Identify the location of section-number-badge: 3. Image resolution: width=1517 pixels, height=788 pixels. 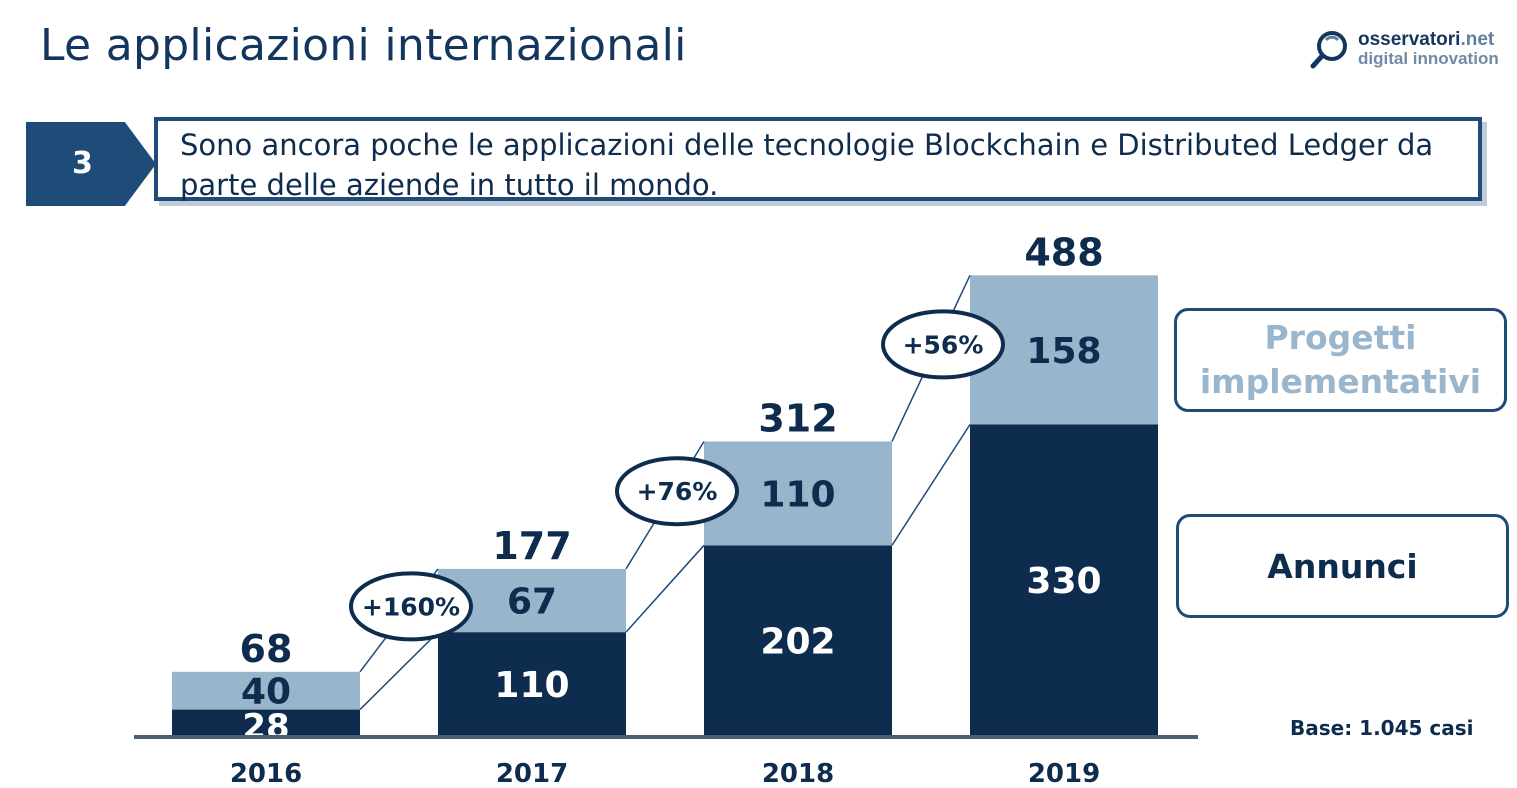
(91, 164).